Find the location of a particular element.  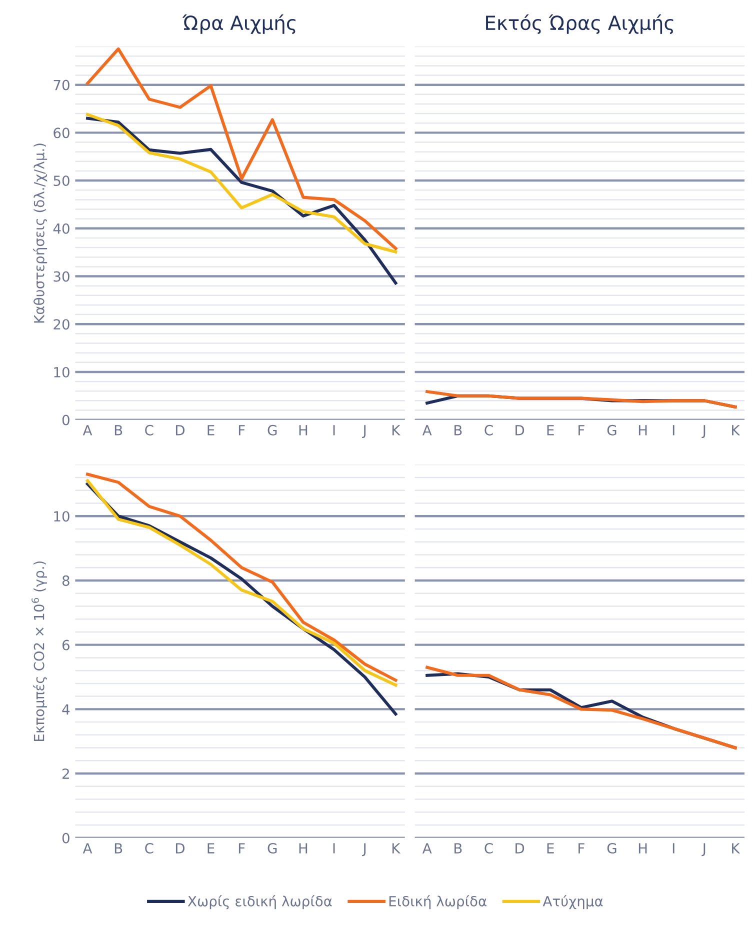

y-axis-title: Καθυστερήσεις (δλ./χ/λμ.) is located at coordinates (40, 233).